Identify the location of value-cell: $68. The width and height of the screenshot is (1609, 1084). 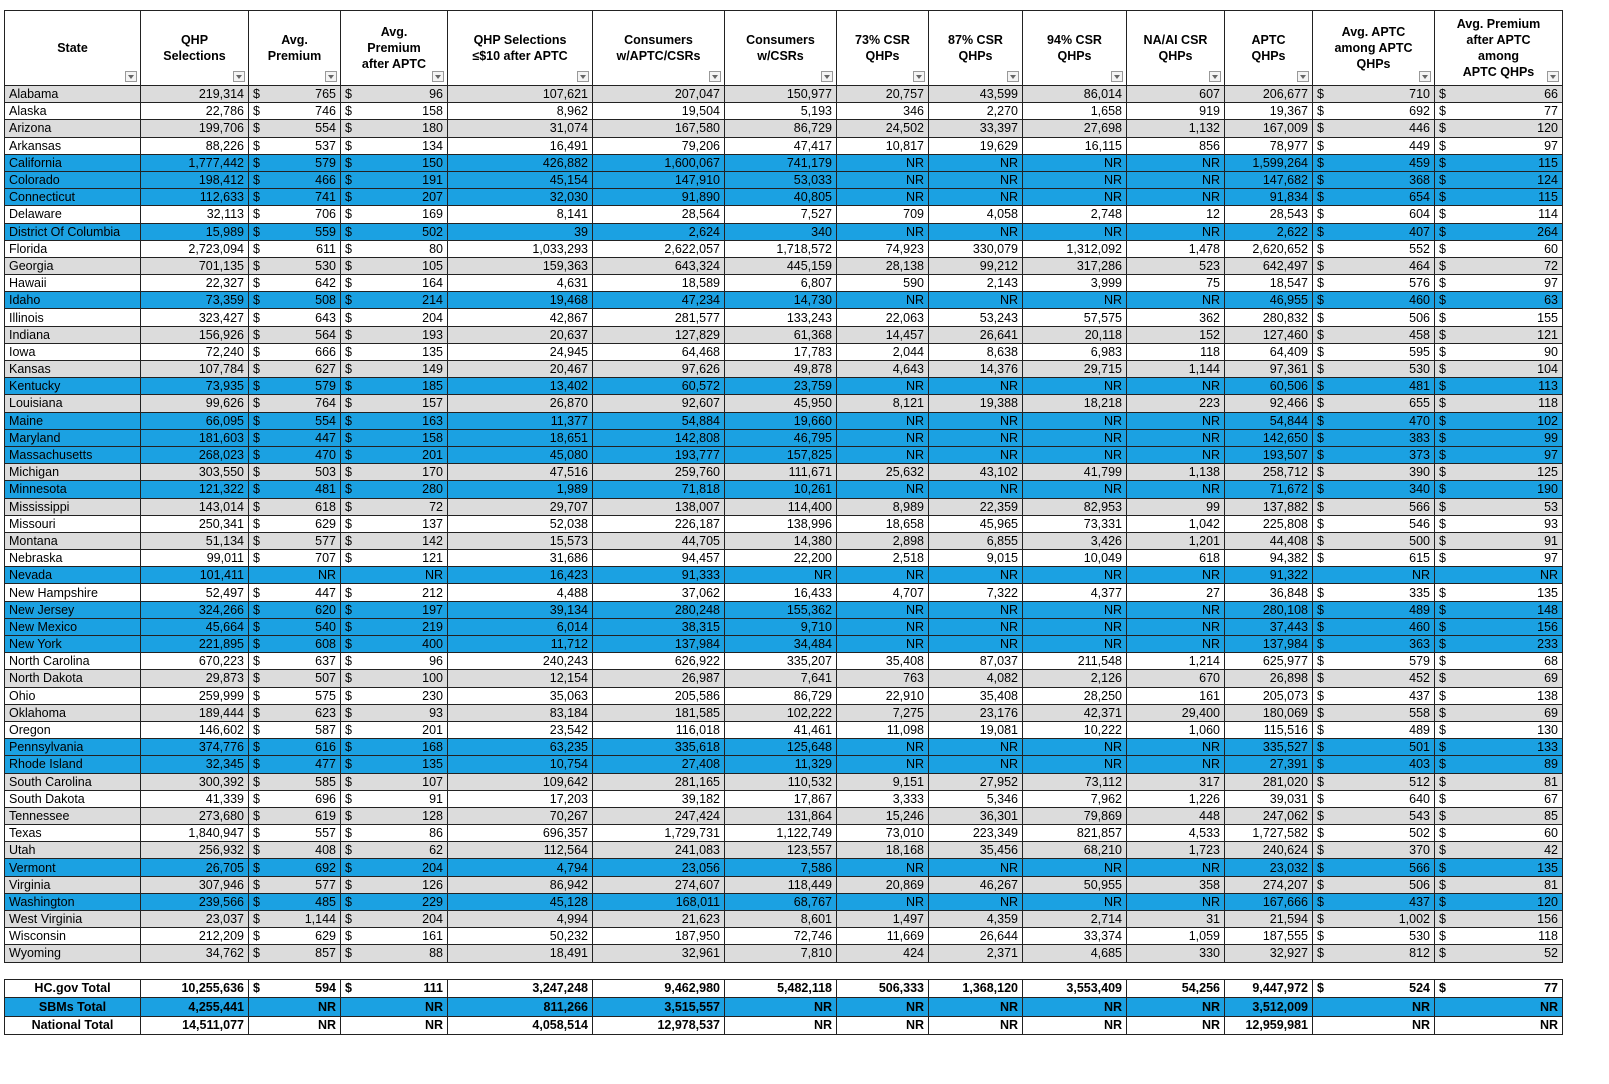
(1498, 661).